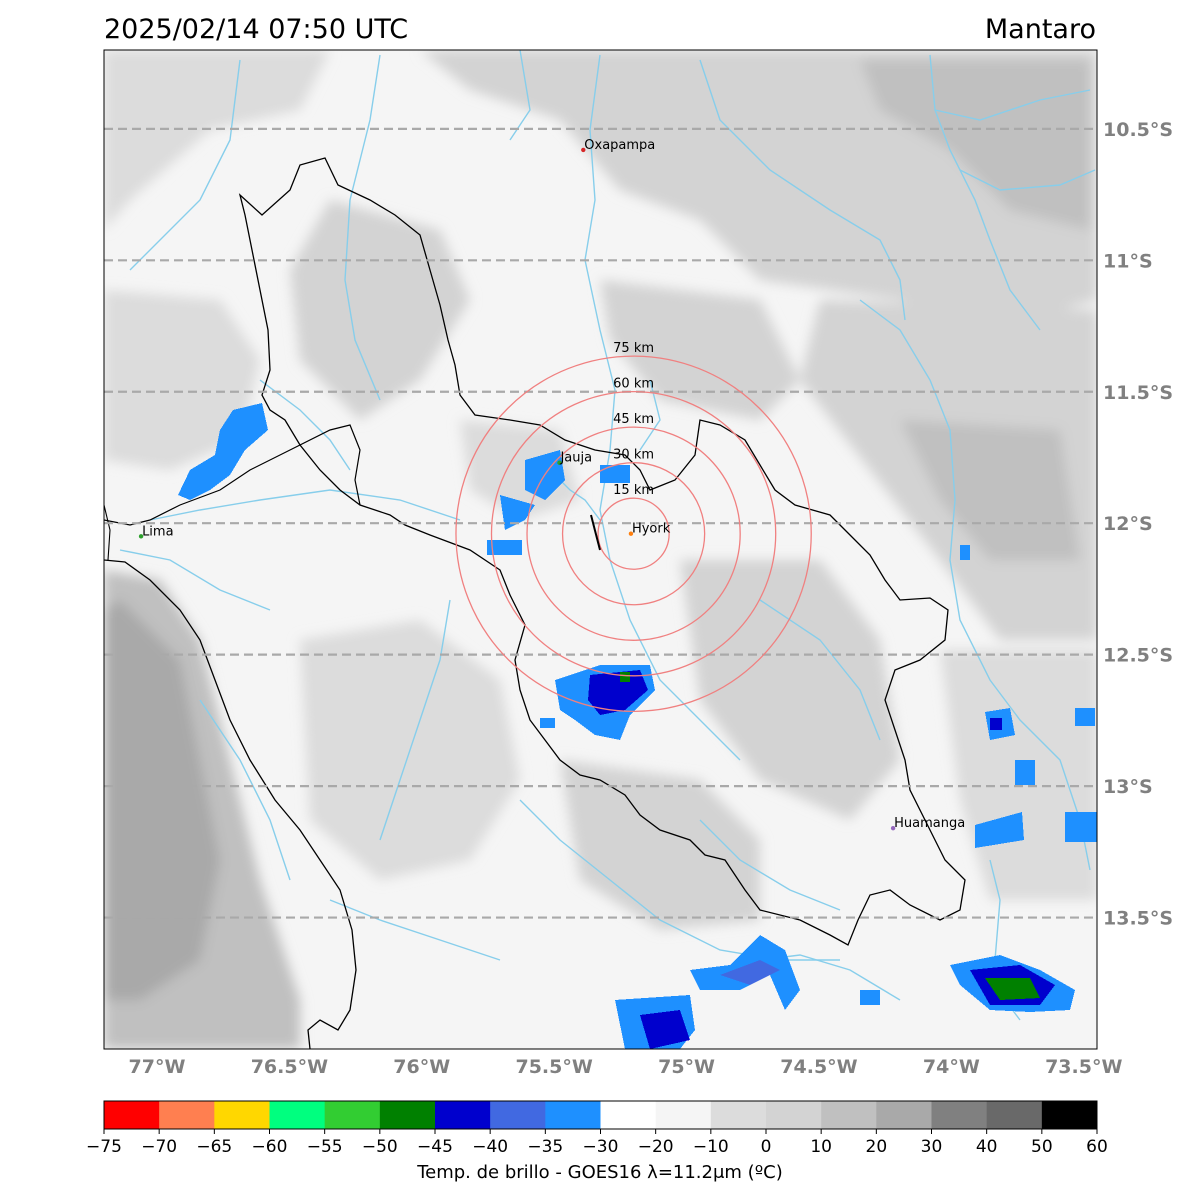  Describe the element at coordinates (601, 1147) in the screenshot. I see `colorbar-tick-label: −30` at that location.